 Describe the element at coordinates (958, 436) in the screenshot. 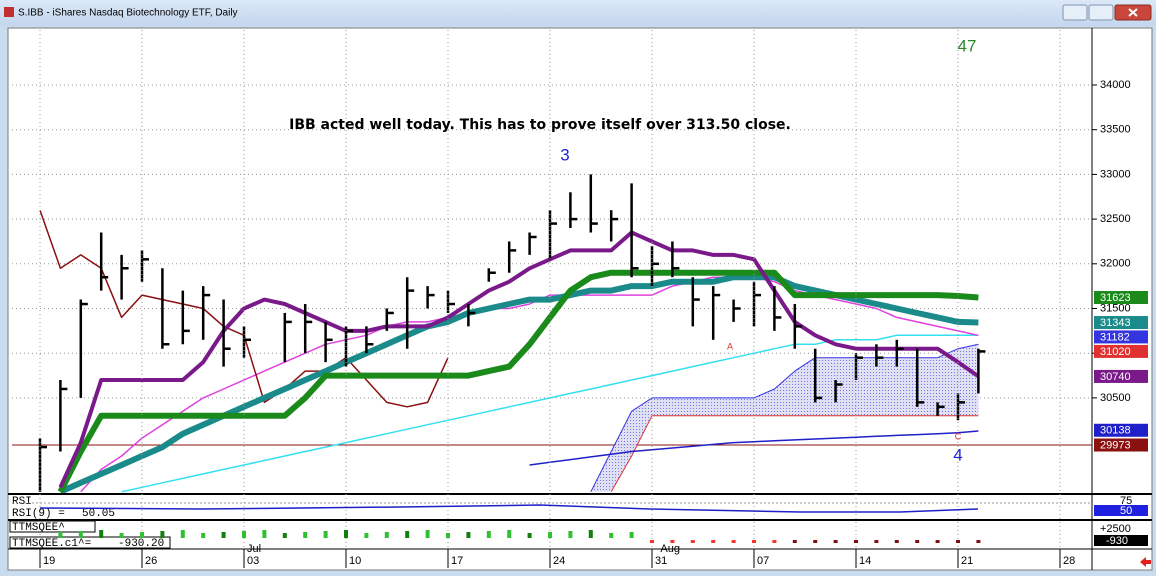

I see `wave-label: C` at that location.